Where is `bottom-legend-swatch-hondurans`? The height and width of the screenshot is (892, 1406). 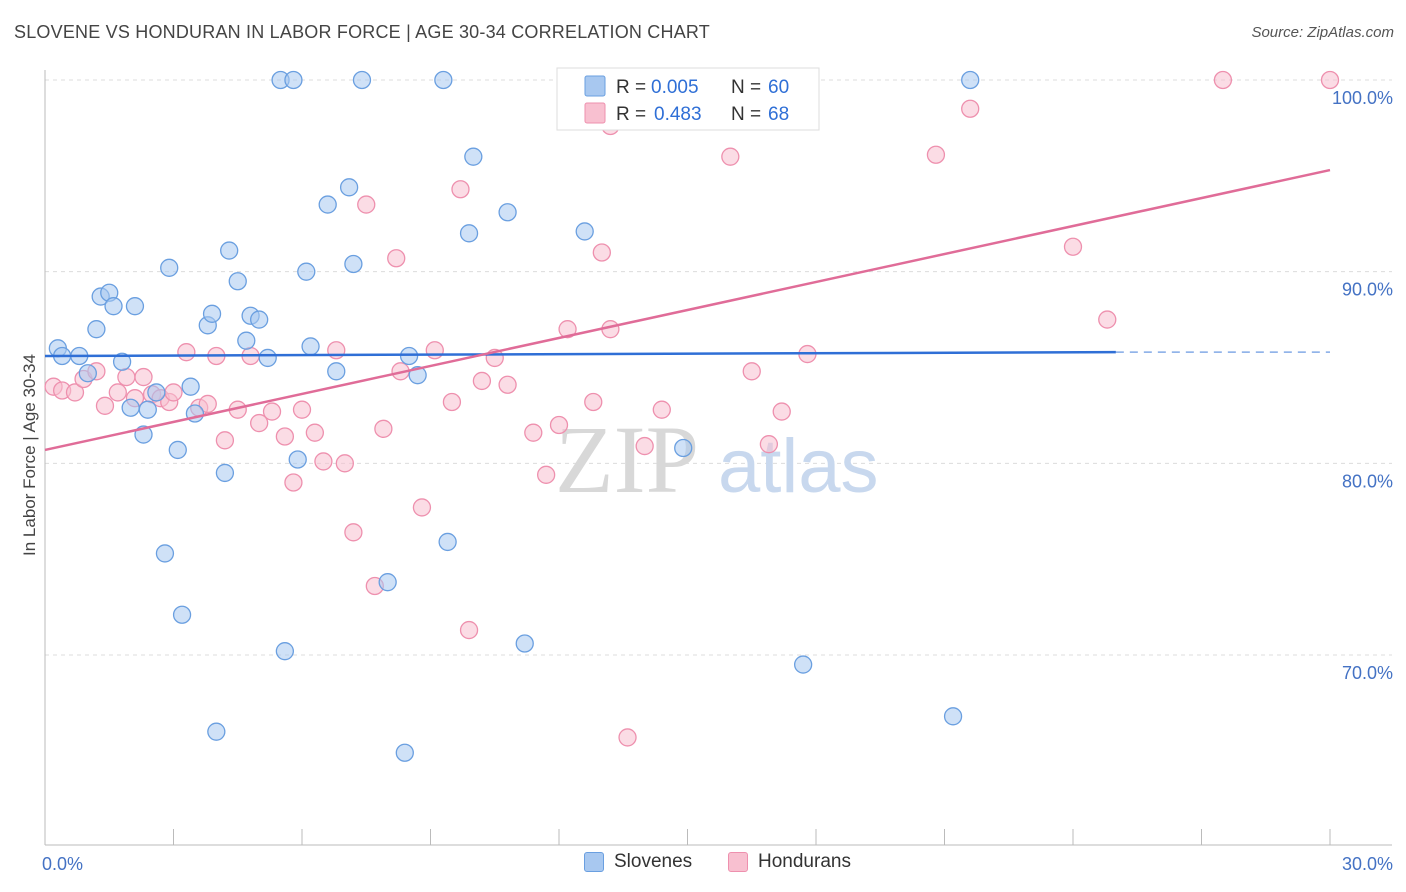 bottom-legend-swatch-hondurans is located at coordinates (738, 862).